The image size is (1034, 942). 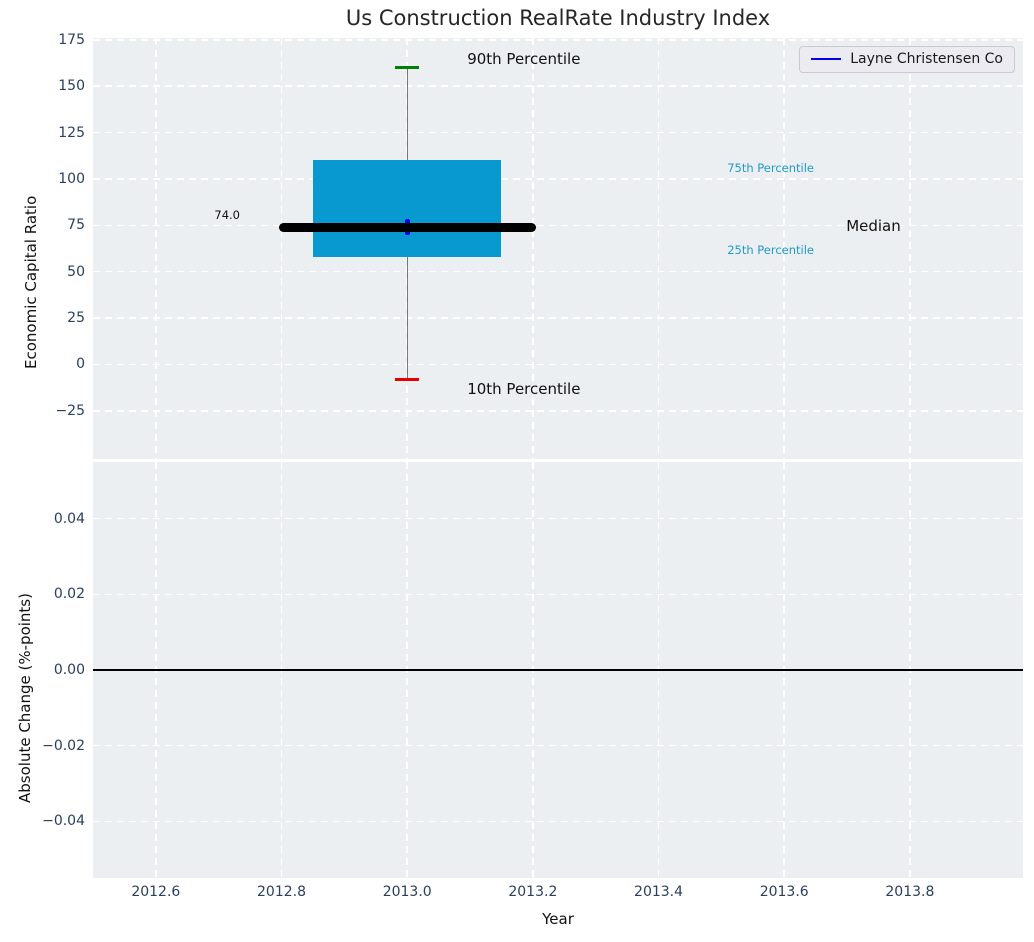 I want to click on bottom-y-tick-label: −0.04, so click(x=63, y=821).